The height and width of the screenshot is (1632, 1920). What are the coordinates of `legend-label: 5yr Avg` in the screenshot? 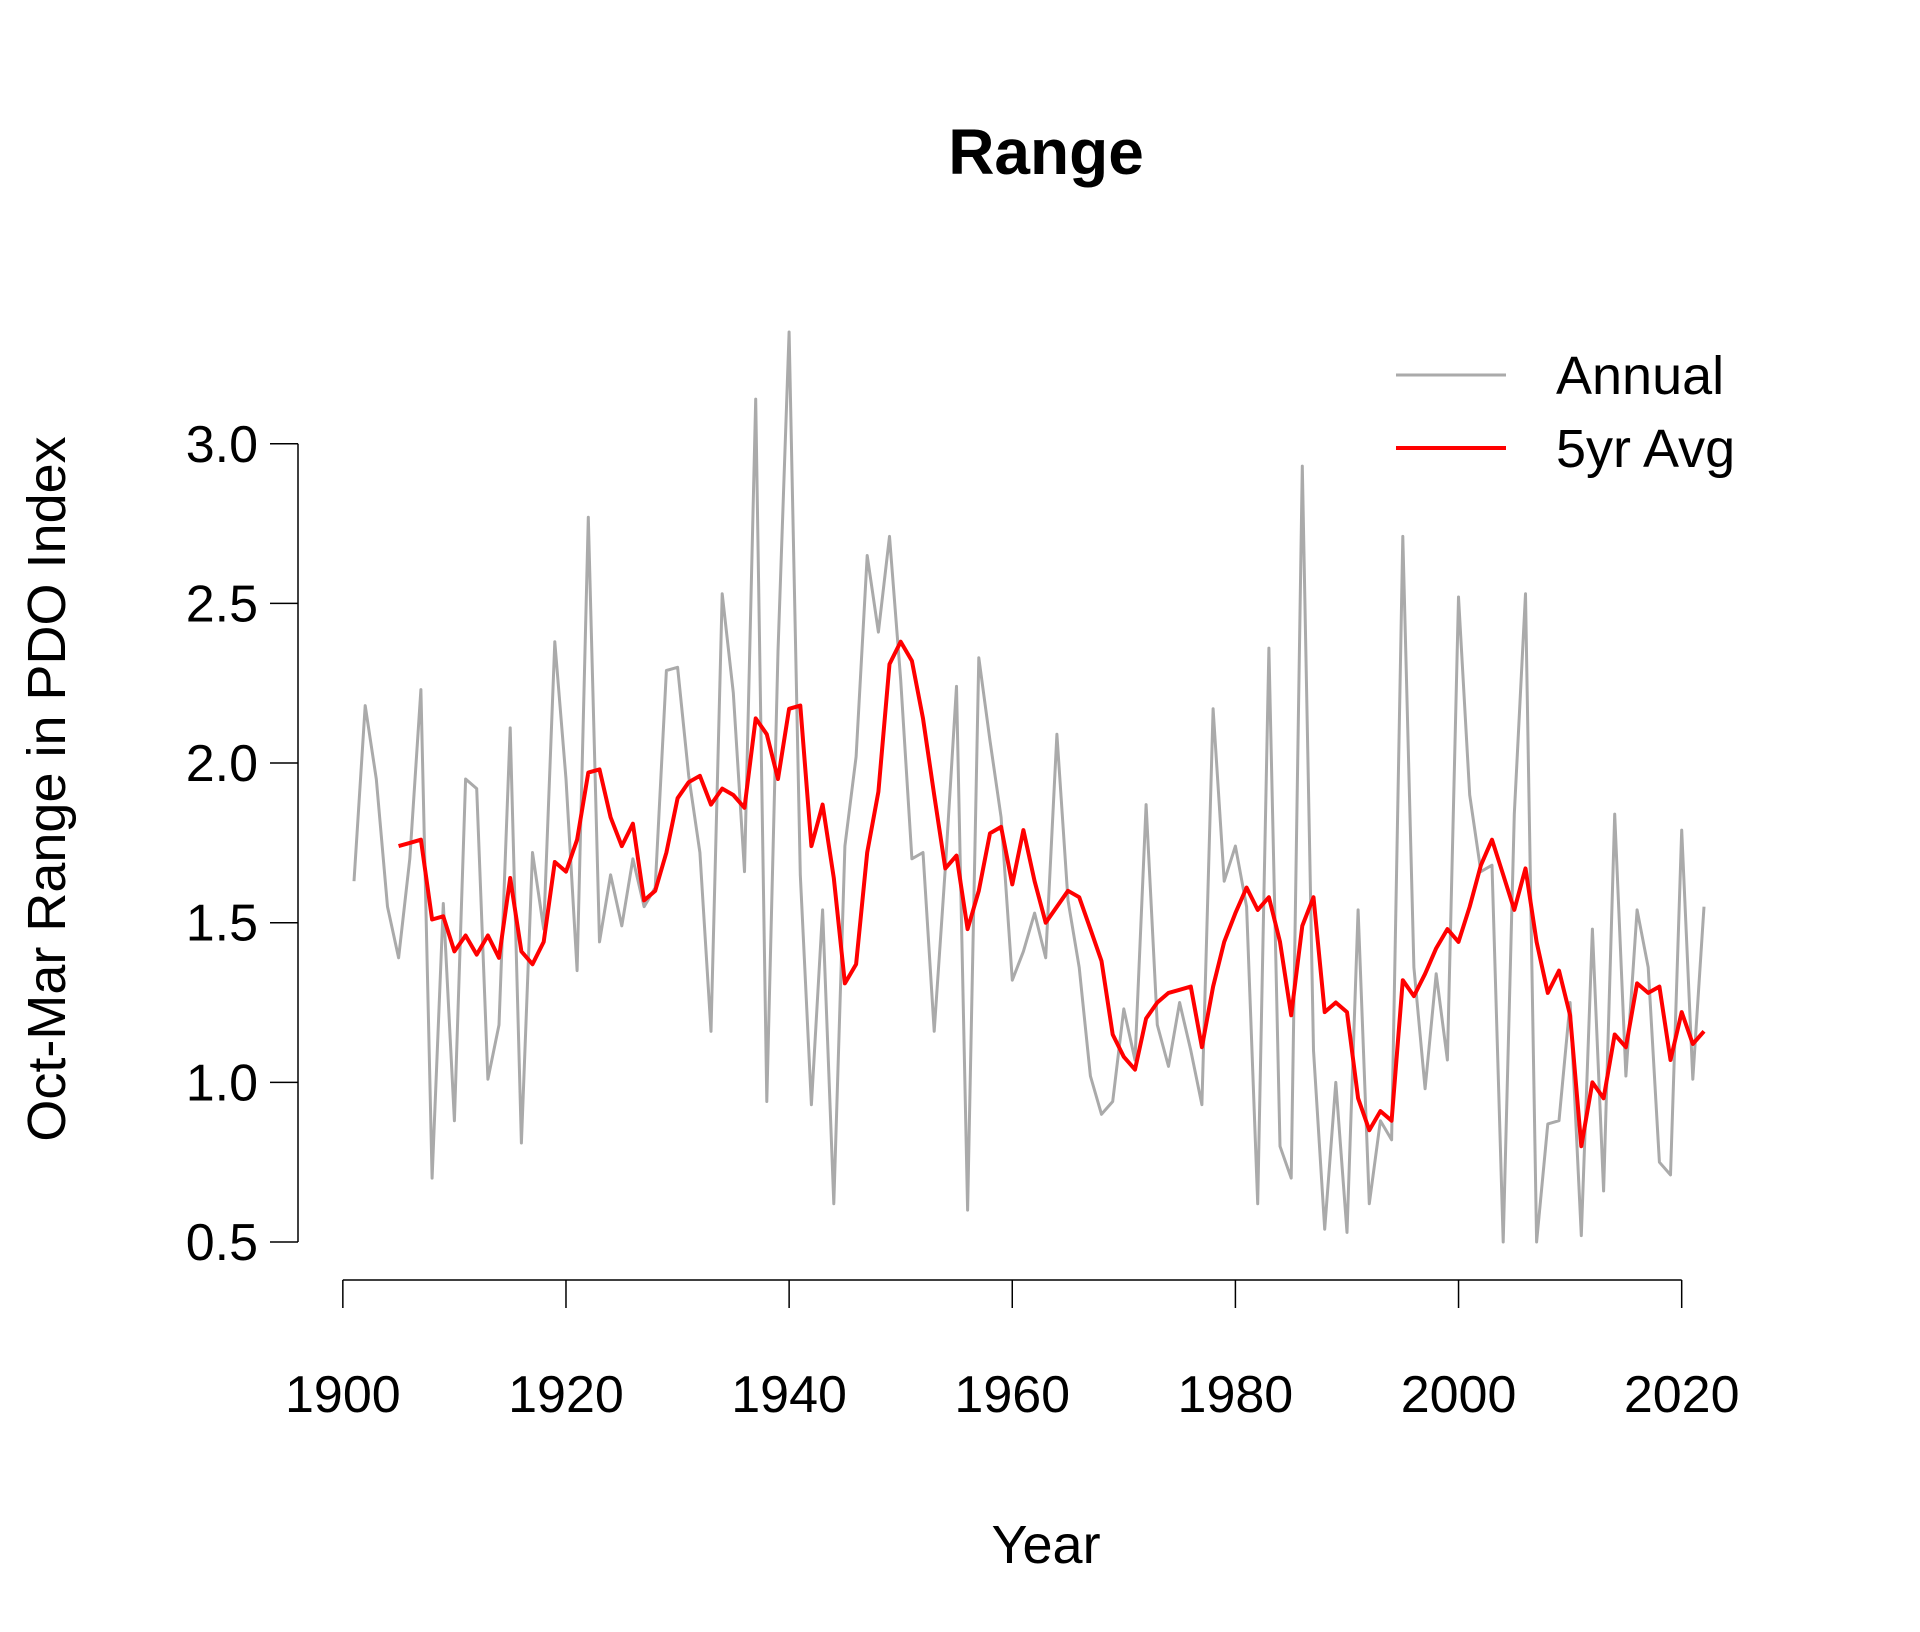 It's located at (1645, 449).